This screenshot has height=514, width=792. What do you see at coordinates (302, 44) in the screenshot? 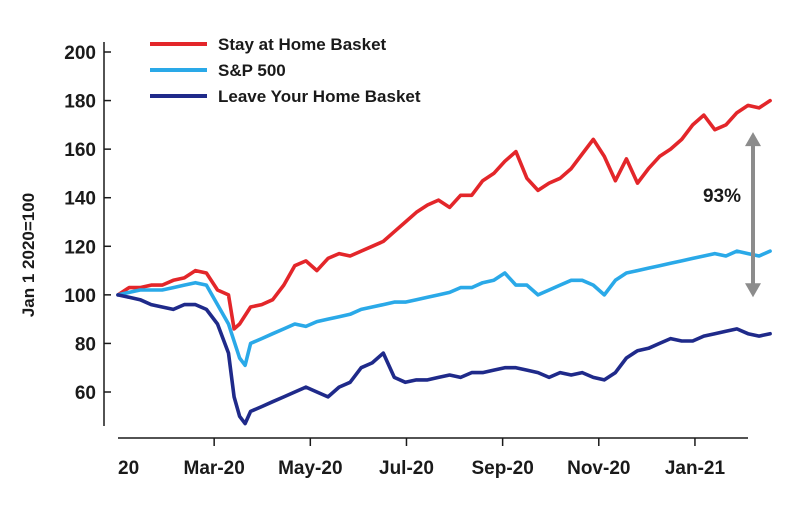
I see `legend-label-1: Stay at Home Basket` at bounding box center [302, 44].